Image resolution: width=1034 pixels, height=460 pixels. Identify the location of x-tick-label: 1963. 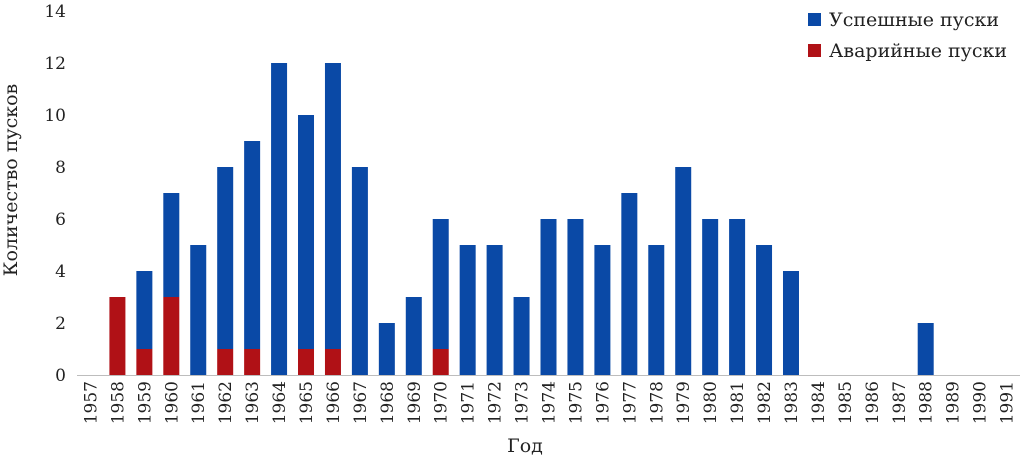
(253, 402).